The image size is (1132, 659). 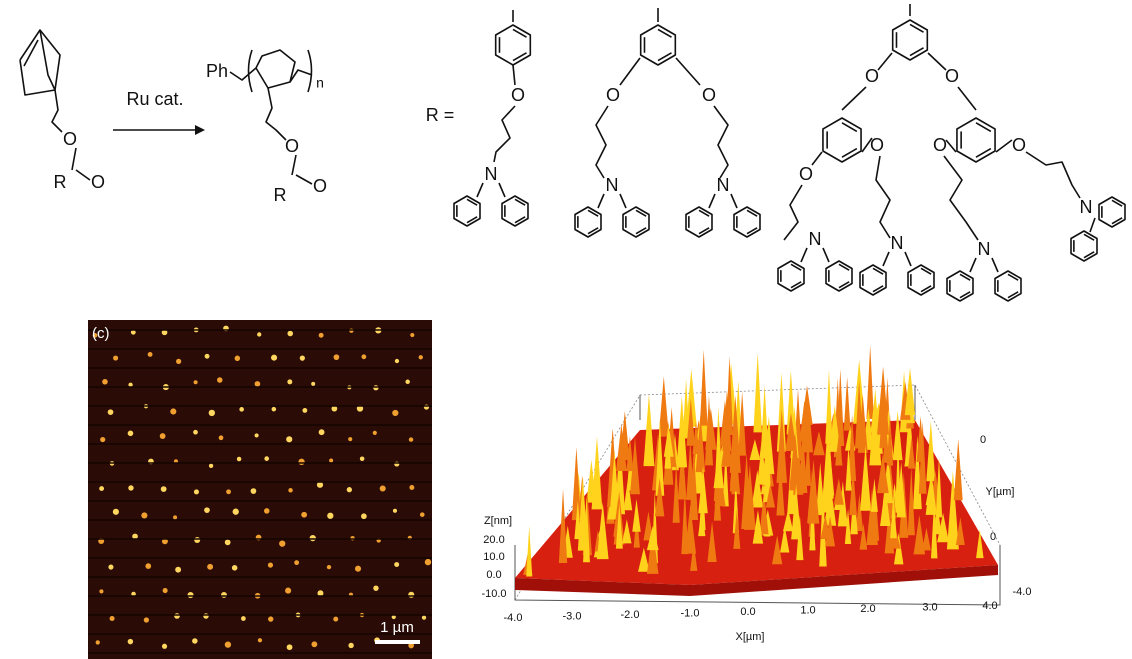 What do you see at coordinates (493, 594) in the screenshot?
I see `z-tick-label: -10.0` at bounding box center [493, 594].